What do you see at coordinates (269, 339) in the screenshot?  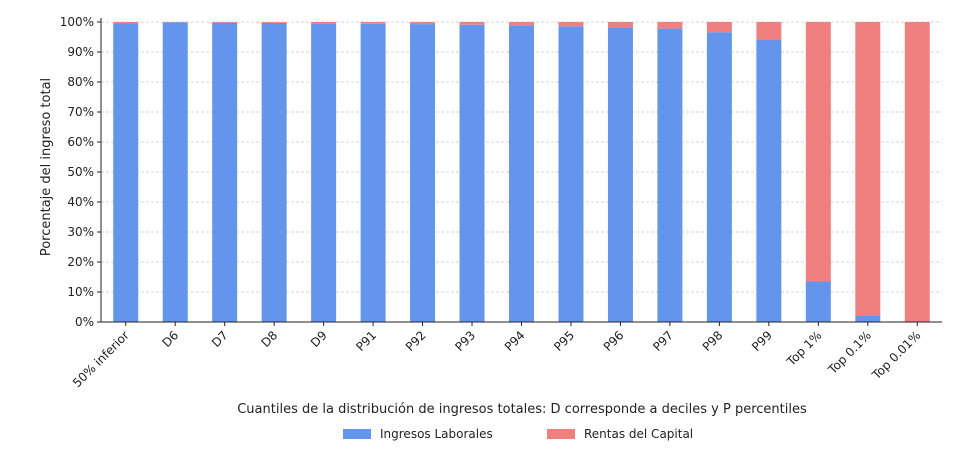 I see `x-tick-label: D8` at bounding box center [269, 339].